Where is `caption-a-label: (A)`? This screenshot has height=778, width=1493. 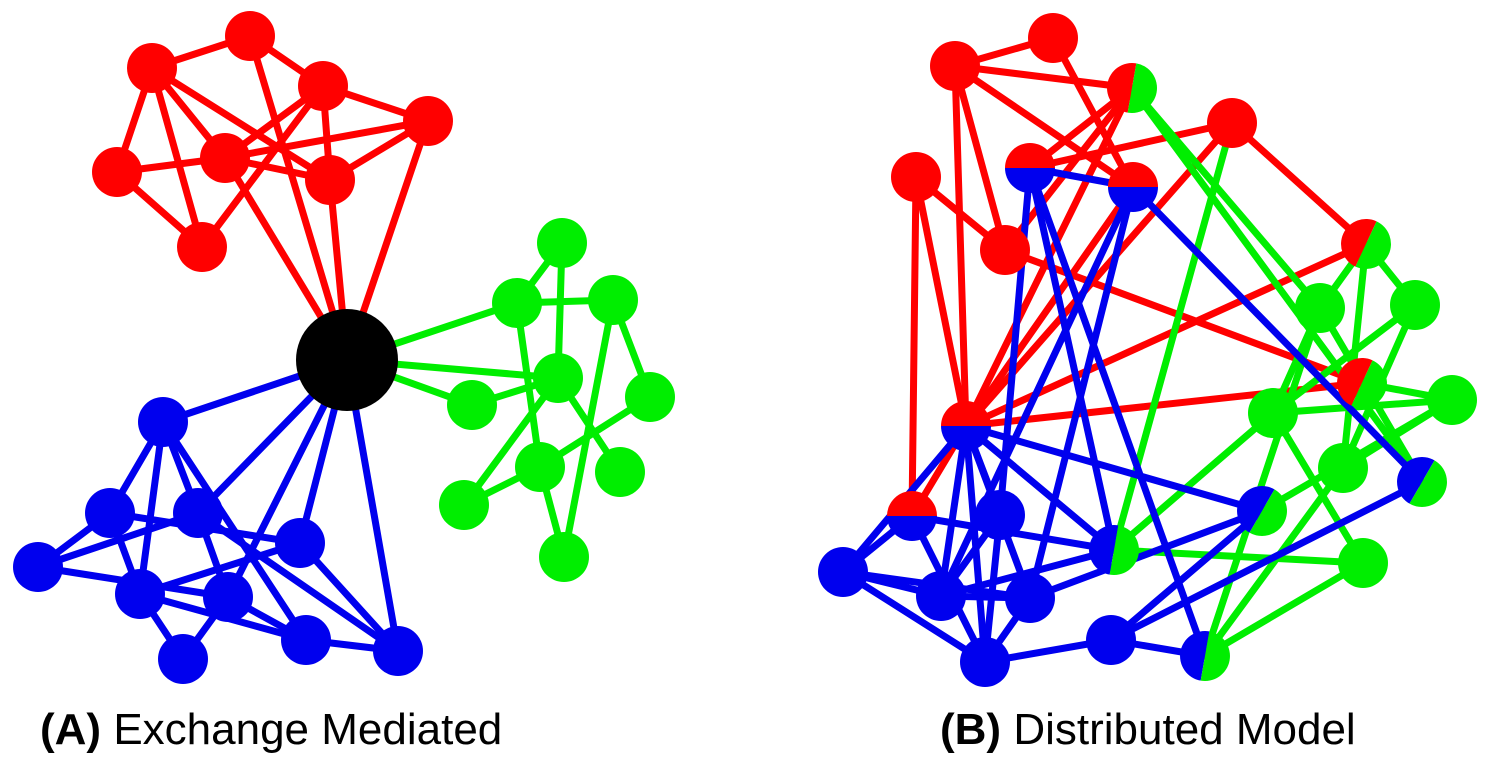 caption-a-label: (A) is located at coordinates (71, 729).